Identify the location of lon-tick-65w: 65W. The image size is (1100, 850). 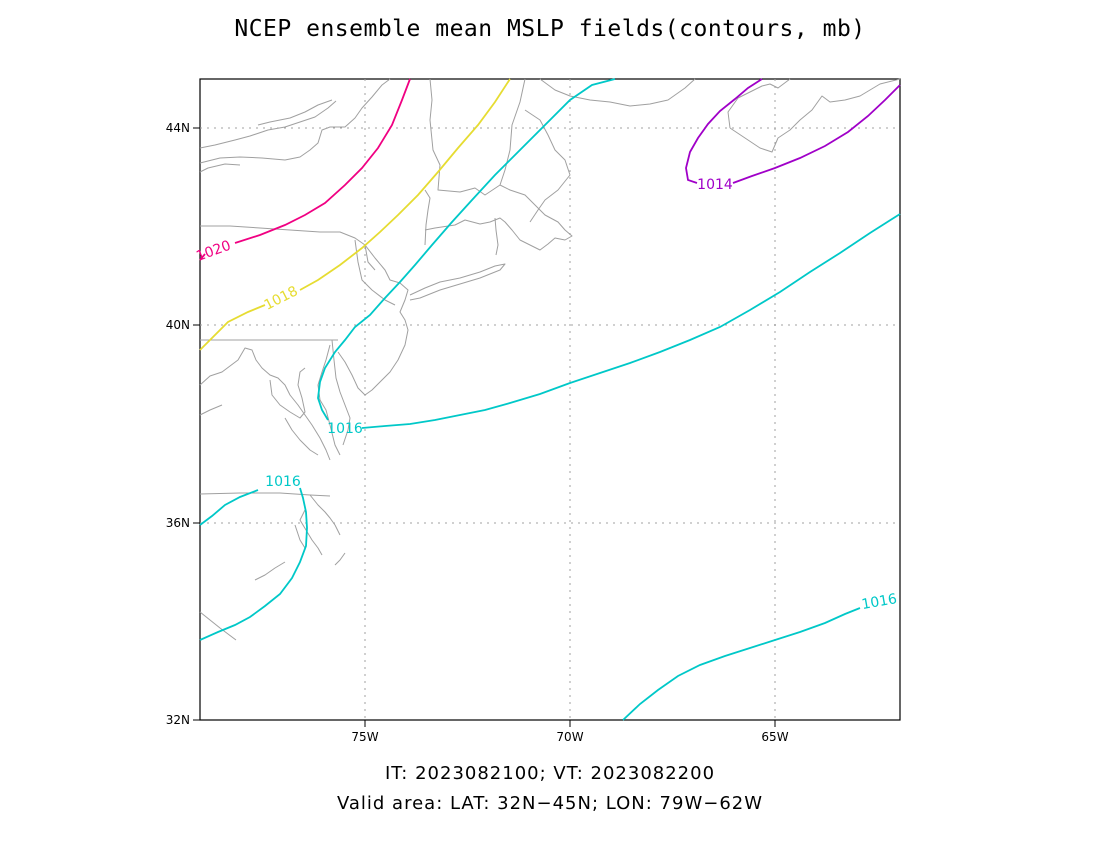
(774, 737).